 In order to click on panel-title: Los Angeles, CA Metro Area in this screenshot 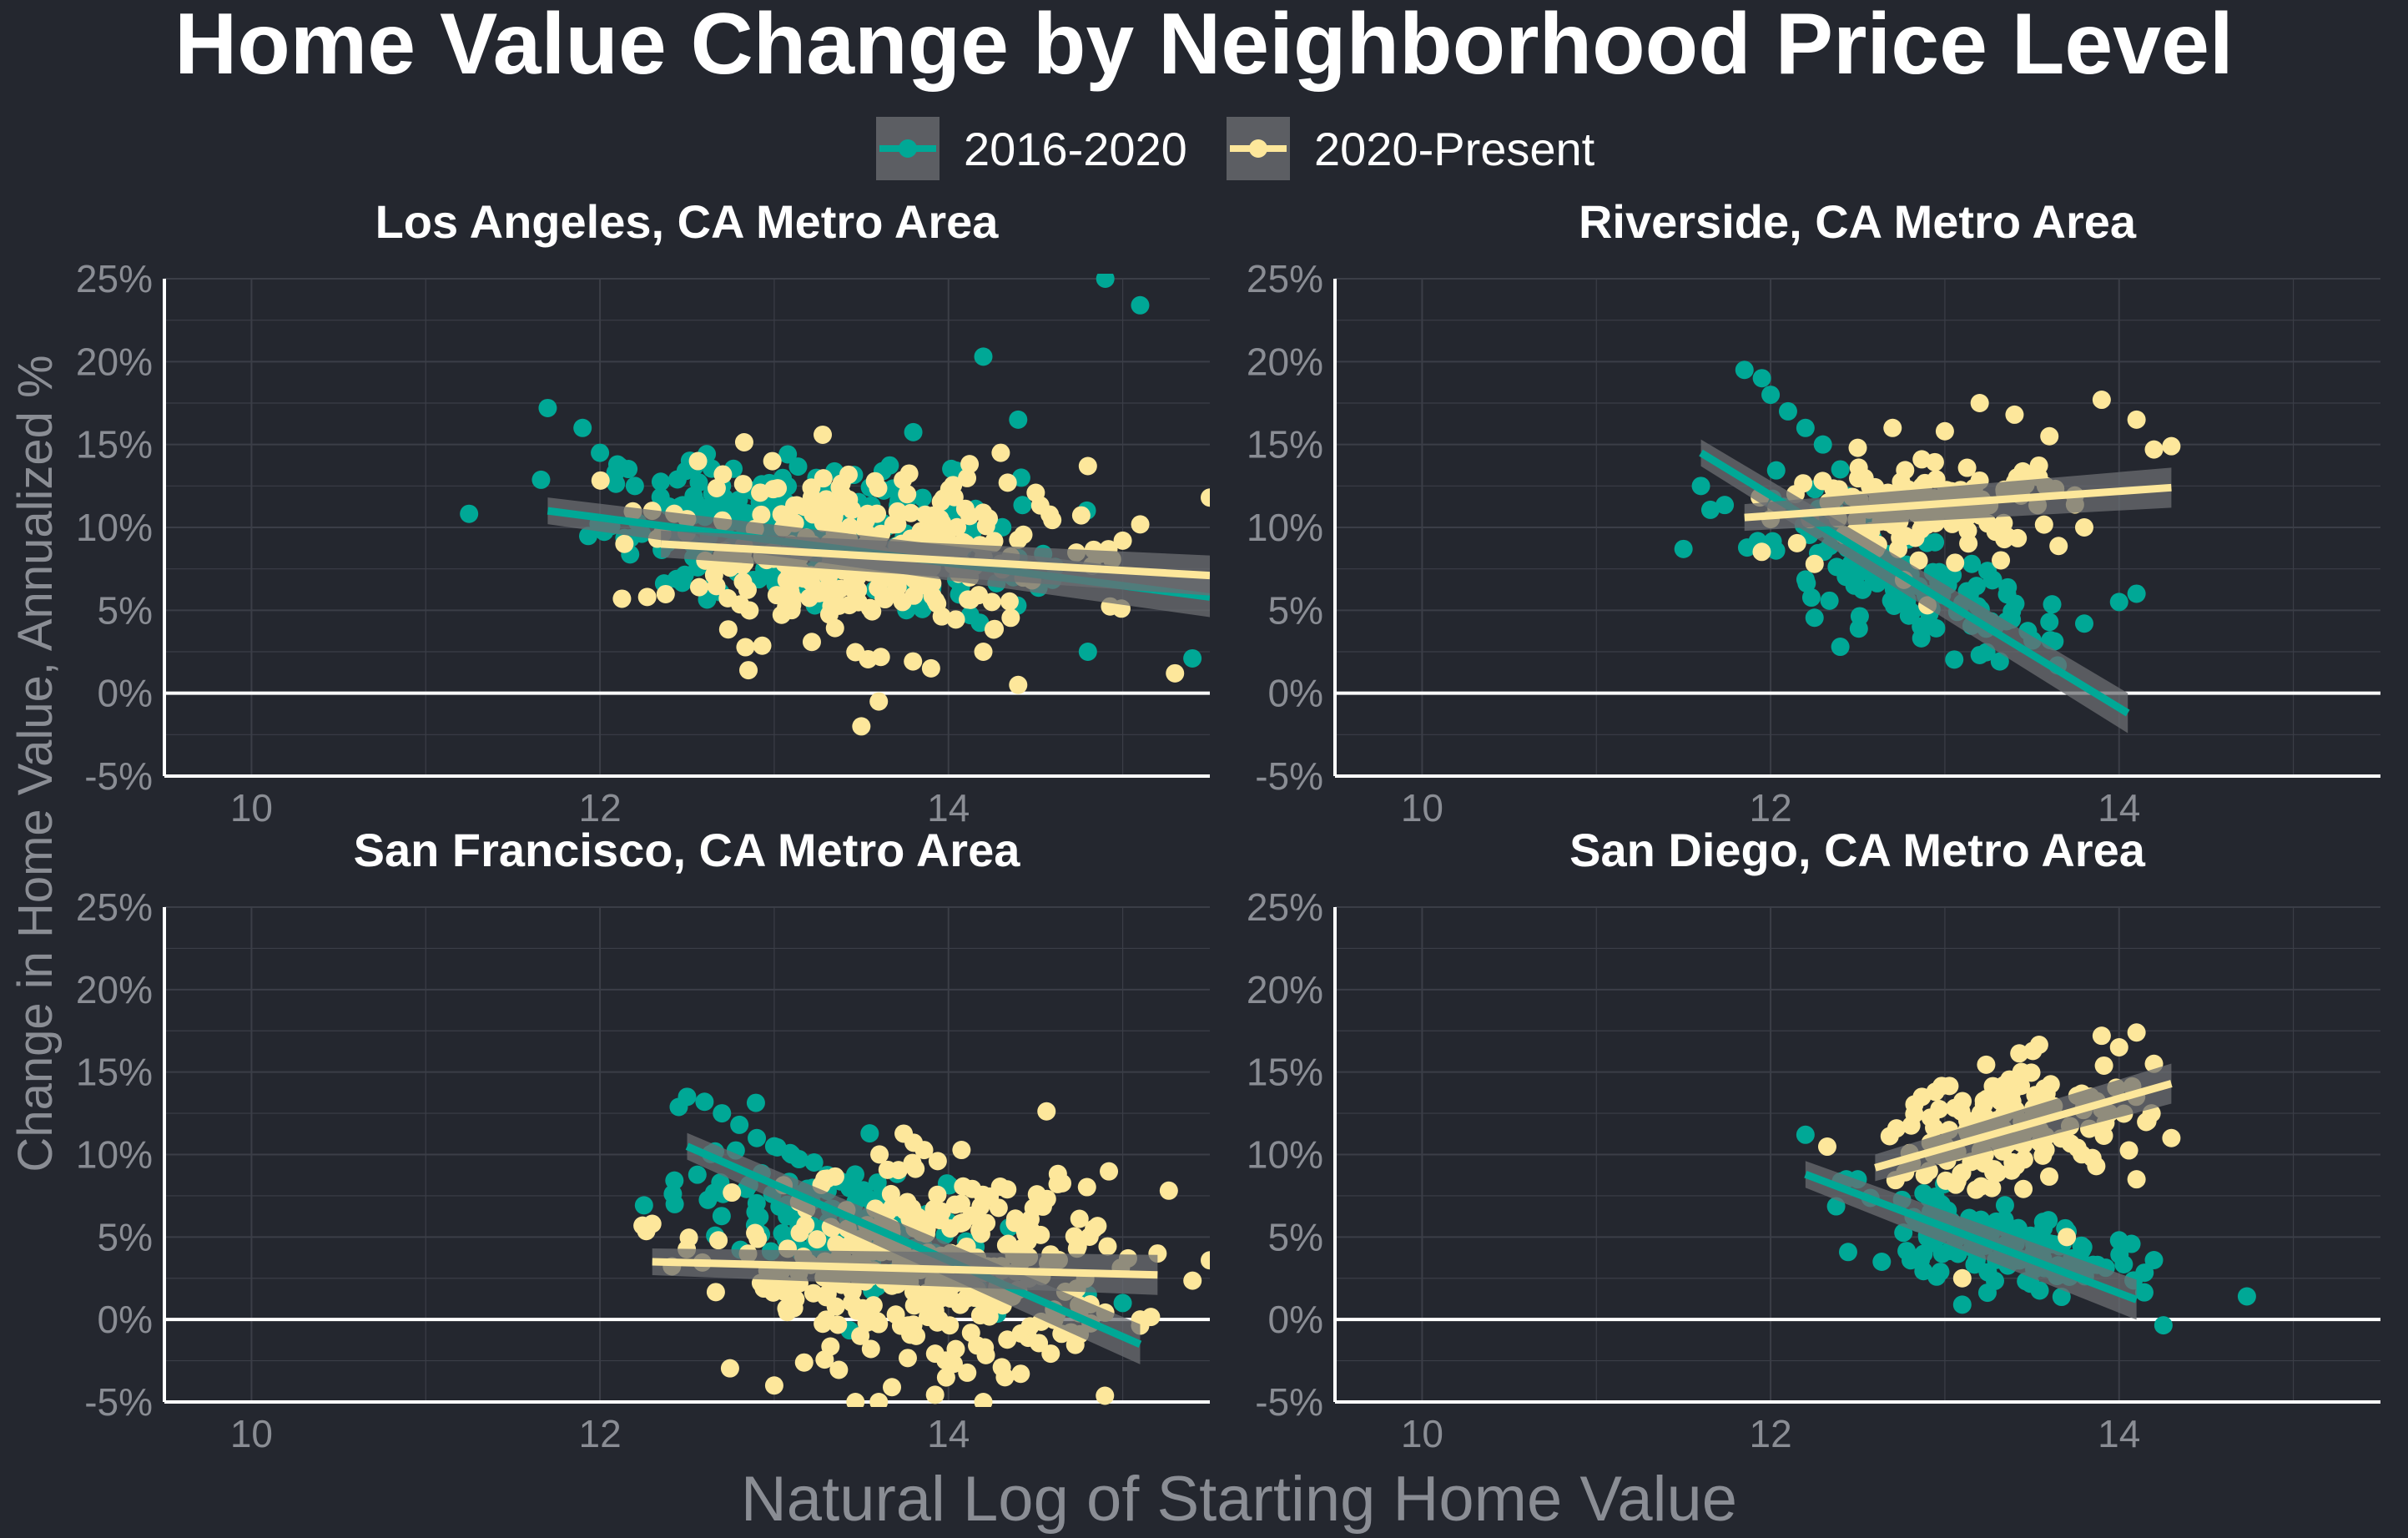, I will do `click(687, 221)`.